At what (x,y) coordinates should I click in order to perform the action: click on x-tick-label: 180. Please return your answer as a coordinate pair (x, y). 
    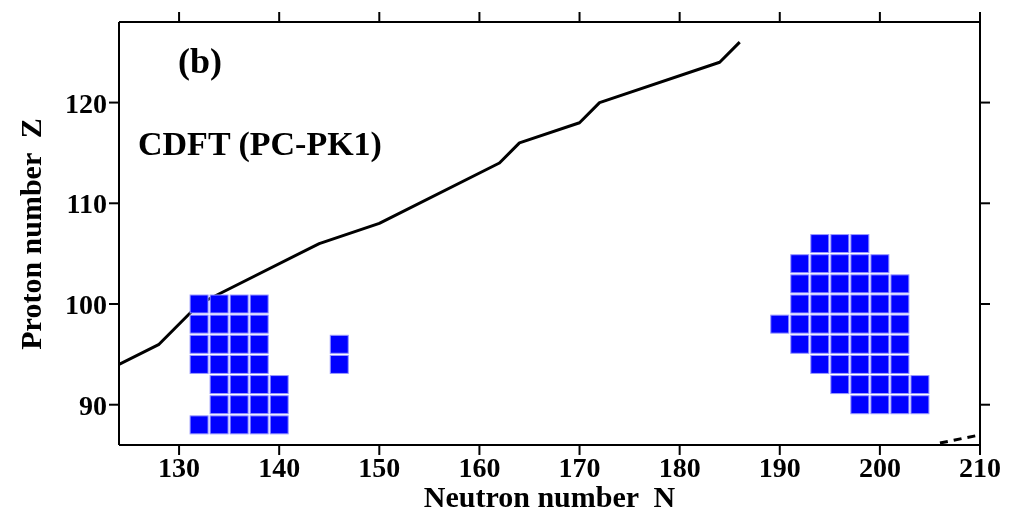
    Looking at the image, I should click on (679, 467).